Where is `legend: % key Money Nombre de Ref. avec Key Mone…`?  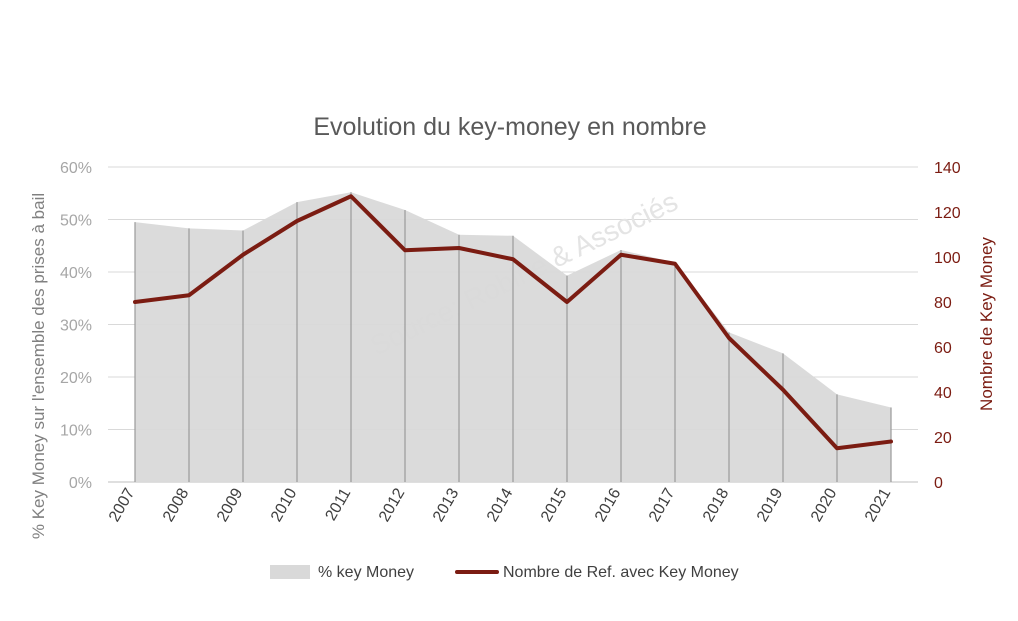 legend: % key Money Nombre de Ref. avec Key Mone… is located at coordinates (504, 572).